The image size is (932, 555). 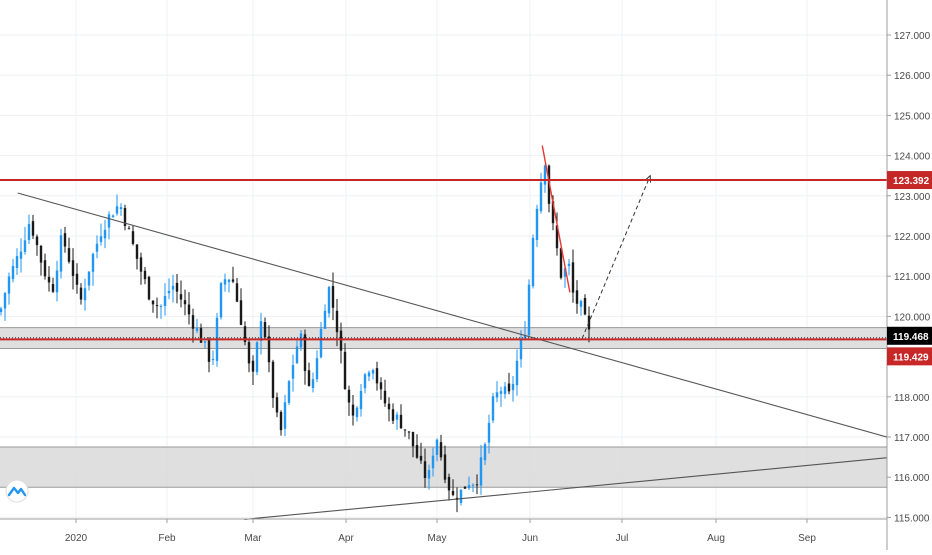 What do you see at coordinates (909, 356) in the screenshot?
I see `level-tag-lower-bg` at bounding box center [909, 356].